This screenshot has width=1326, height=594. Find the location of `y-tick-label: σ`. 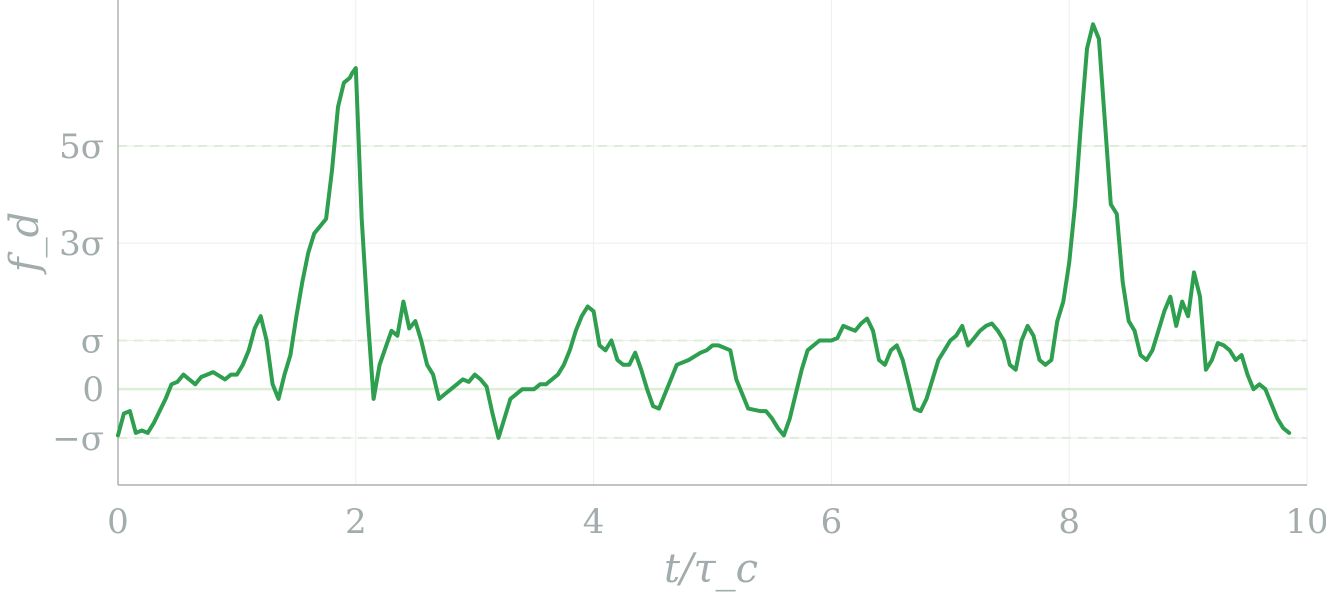

y-tick-label: σ is located at coordinates (92, 342).